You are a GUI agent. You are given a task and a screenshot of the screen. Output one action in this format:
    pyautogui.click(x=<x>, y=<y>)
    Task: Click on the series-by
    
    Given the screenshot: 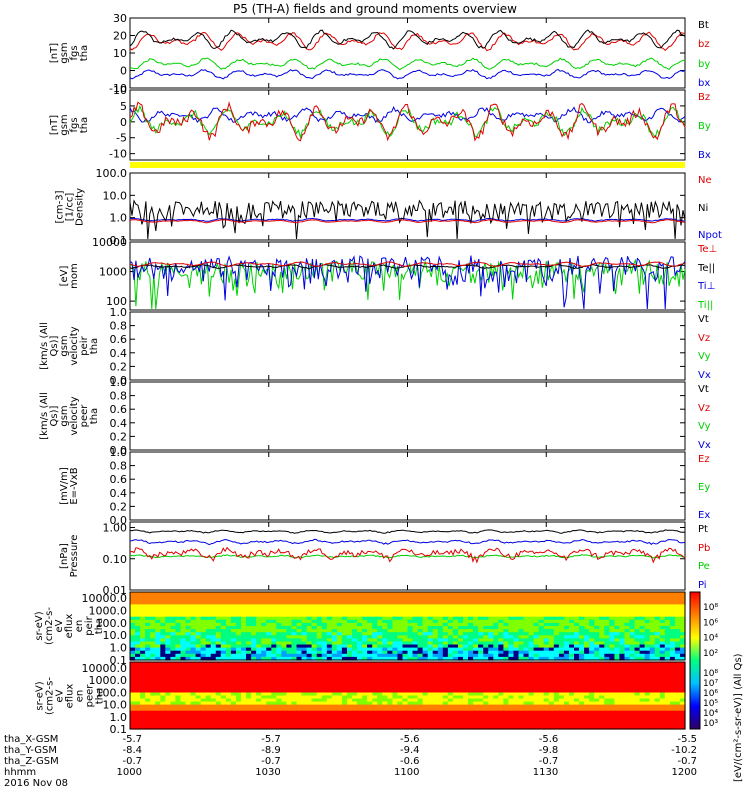 What is the action you would take?
    pyautogui.click(x=407, y=64)
    